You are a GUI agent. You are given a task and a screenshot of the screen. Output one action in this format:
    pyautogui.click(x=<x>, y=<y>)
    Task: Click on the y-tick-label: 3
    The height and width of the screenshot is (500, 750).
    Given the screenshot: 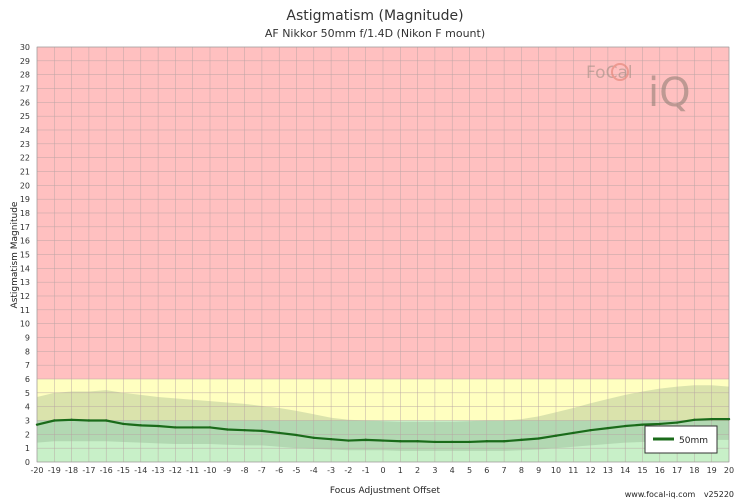 What is the action you would take?
    pyautogui.click(x=27, y=421)
    